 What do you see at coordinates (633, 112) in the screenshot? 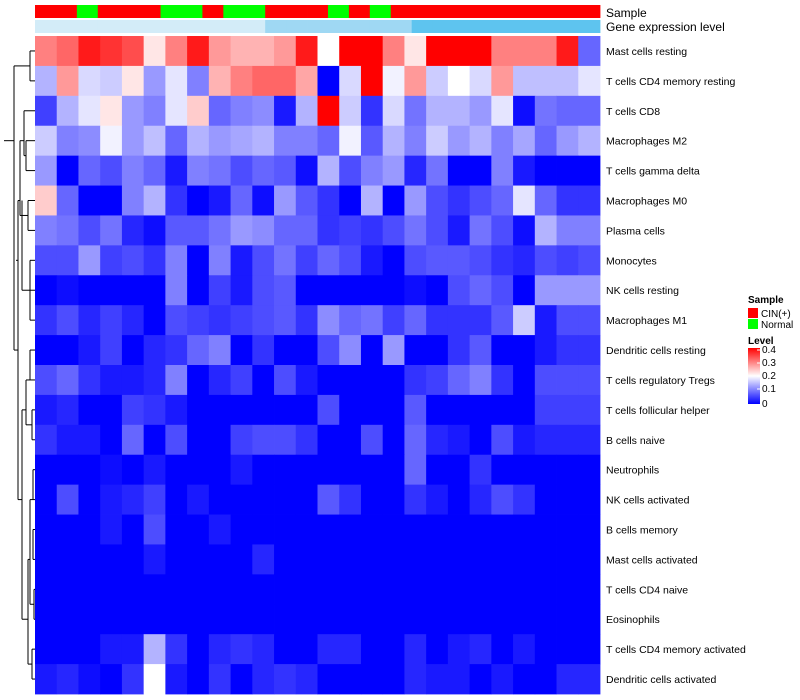
I see `row-label: T cells CD8` at bounding box center [633, 112].